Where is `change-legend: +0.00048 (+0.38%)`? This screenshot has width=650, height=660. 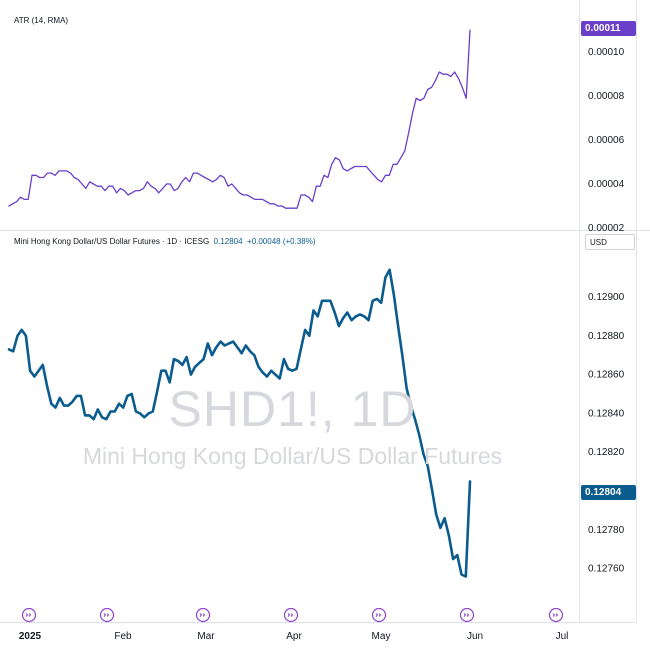 change-legend: +0.00048 (+0.38%) is located at coordinates (281, 241).